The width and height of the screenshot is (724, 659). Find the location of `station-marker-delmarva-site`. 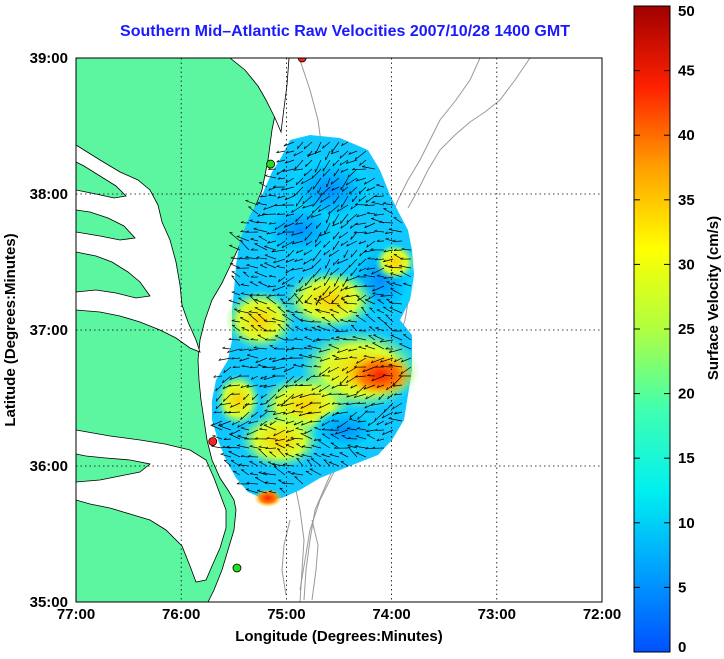

station-marker-delmarva-site is located at coordinates (271, 164).